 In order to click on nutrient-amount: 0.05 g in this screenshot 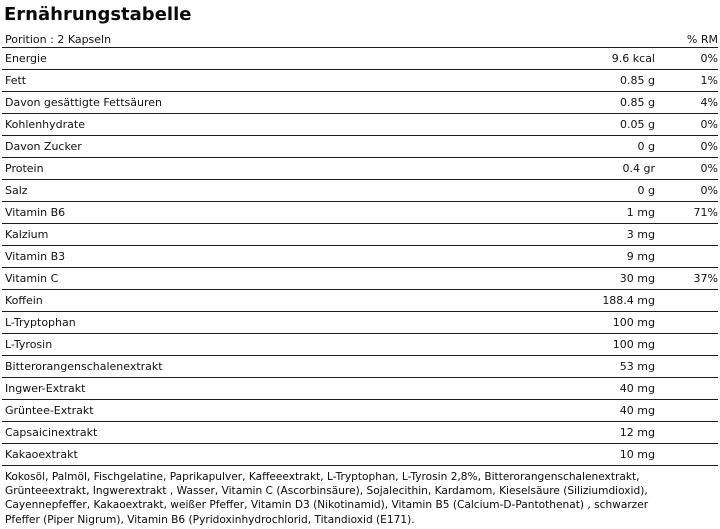, I will do `click(637, 124)`.